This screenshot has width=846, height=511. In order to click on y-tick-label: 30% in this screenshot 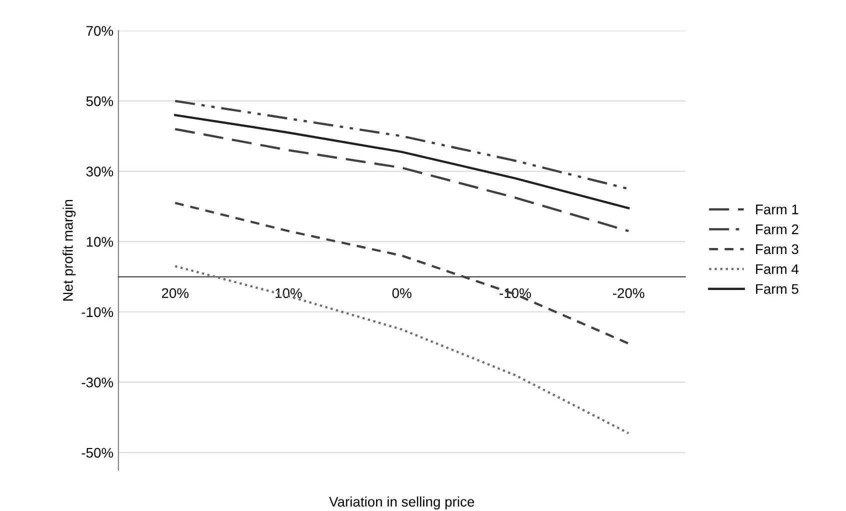, I will do `click(100, 171)`.